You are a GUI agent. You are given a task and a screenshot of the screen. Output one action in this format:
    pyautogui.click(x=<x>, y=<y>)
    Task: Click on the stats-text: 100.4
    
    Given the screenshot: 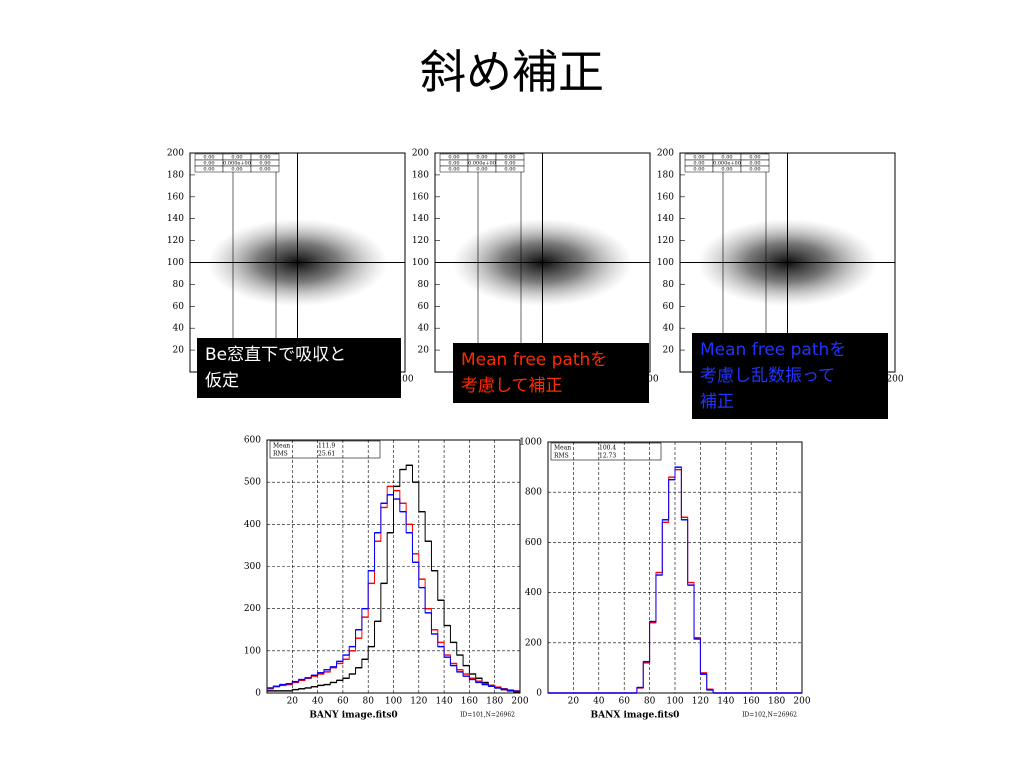 What is the action you would take?
    pyautogui.click(x=607, y=448)
    